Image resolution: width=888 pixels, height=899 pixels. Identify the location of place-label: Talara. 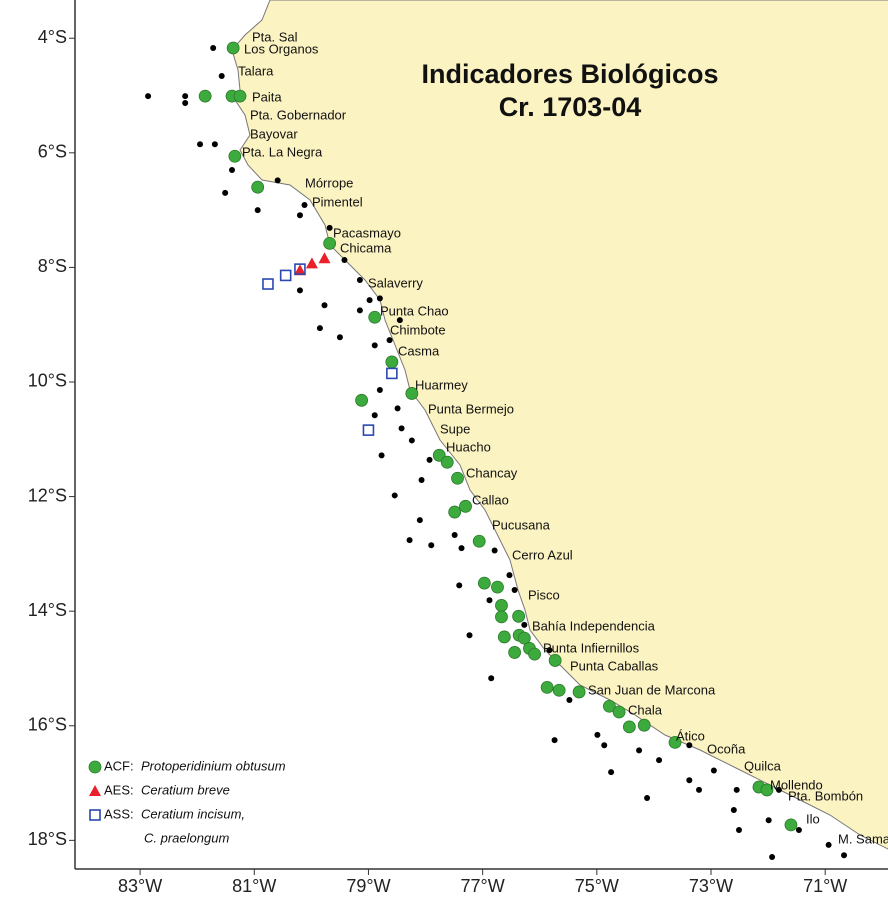
(256, 70).